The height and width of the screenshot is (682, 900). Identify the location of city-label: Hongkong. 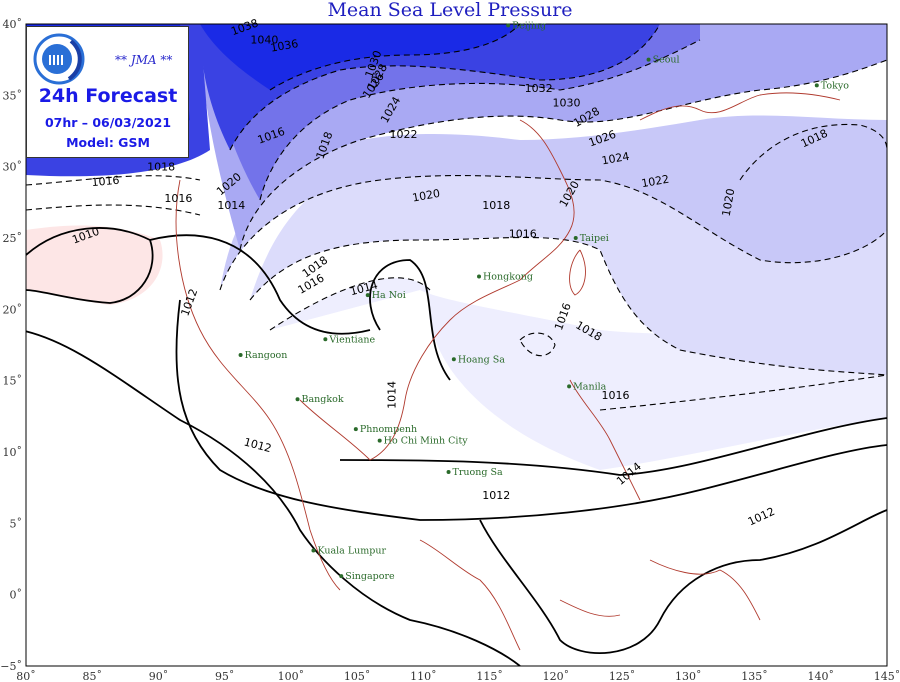
(508, 277).